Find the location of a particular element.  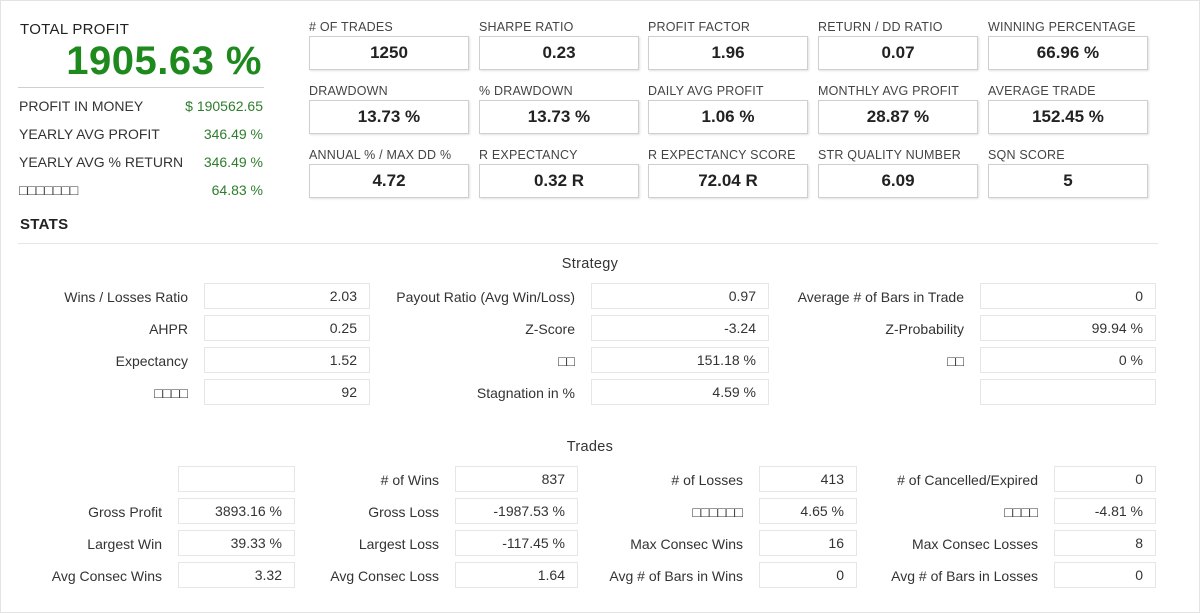

metric-label: AVERAGE TRADE is located at coordinates (1042, 91).